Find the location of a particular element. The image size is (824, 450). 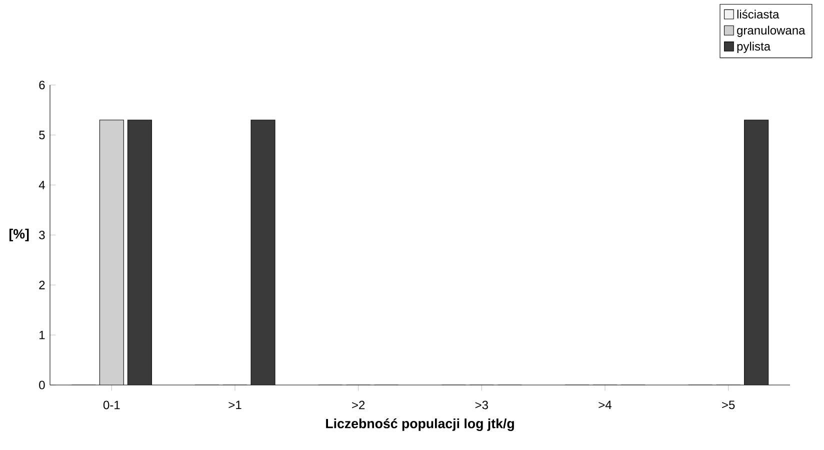

x-tick-label: >1 is located at coordinates (235, 404).